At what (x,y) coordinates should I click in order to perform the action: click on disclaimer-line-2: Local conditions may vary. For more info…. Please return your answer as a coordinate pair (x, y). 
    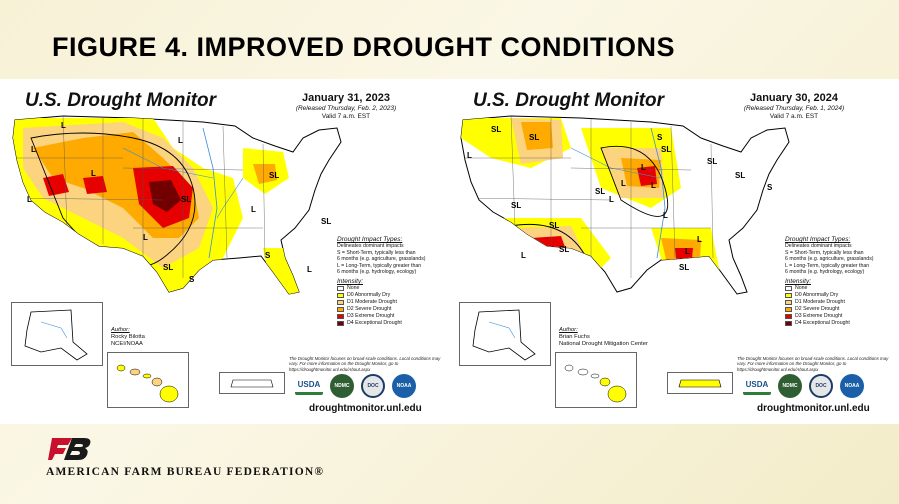
    Looking at the image, I should click on (813, 361).